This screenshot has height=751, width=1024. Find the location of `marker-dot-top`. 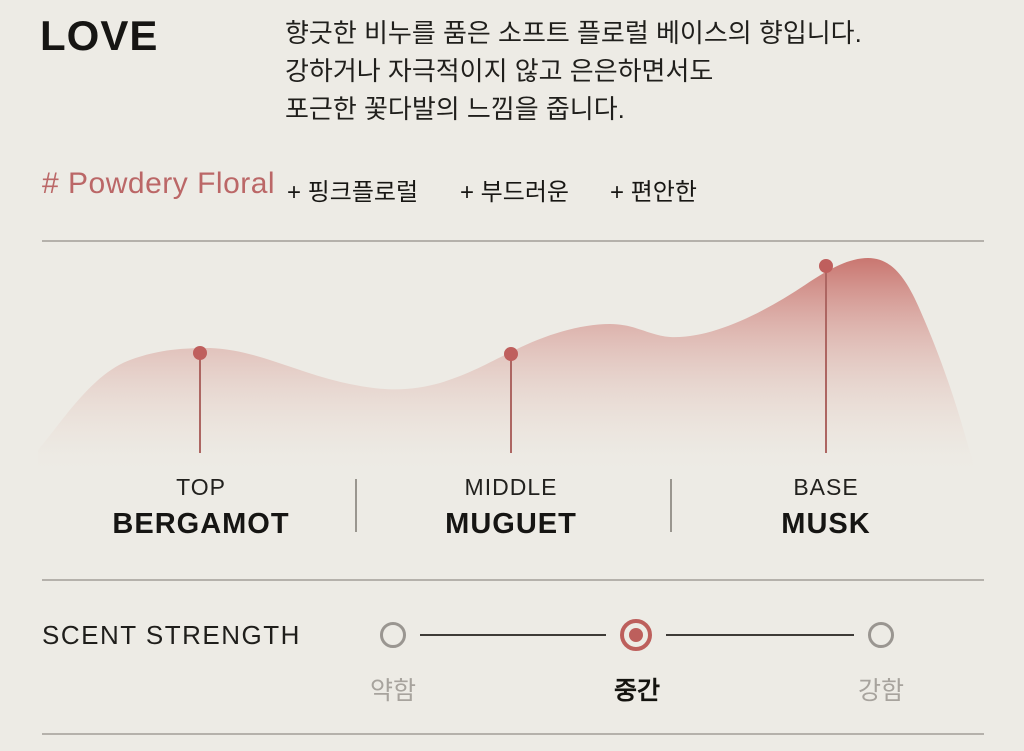

marker-dot-top is located at coordinates (200, 353).